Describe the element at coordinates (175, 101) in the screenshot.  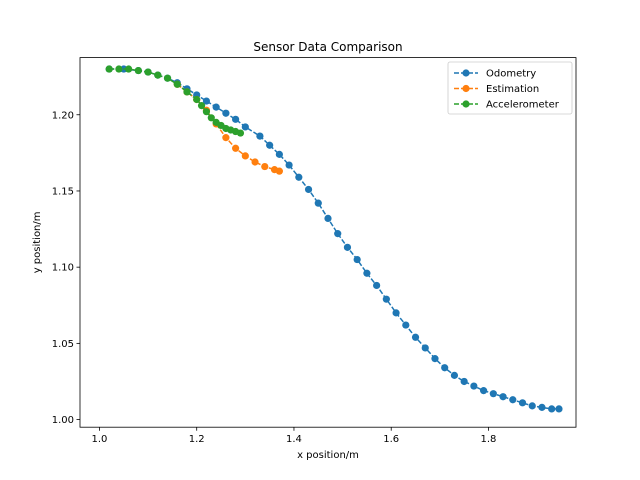
I see `series-accelerometer` at that location.